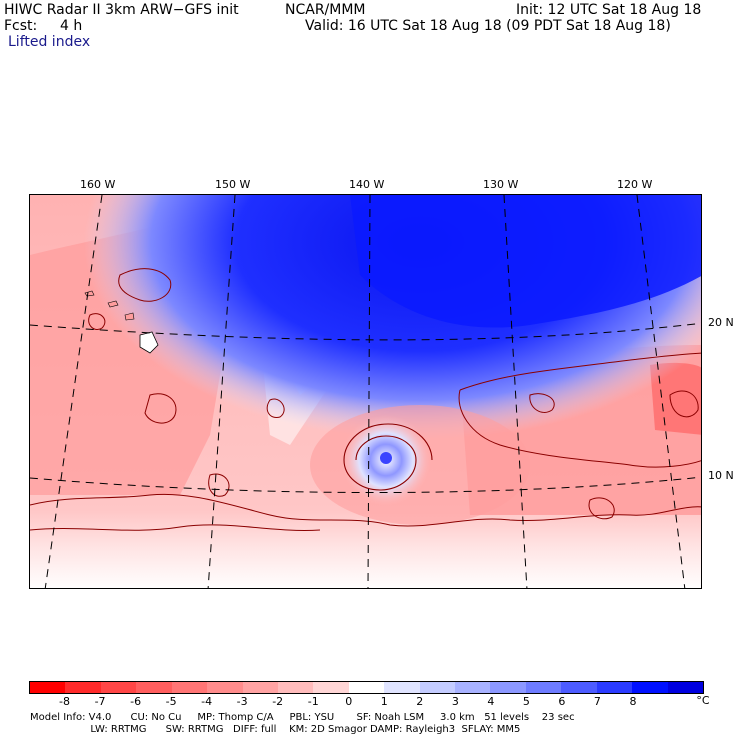 Image resolution: width=740 pixels, height=740 pixels. What do you see at coordinates (64, 701) in the screenshot?
I see `colorbar-tick-label: -8` at bounding box center [64, 701].